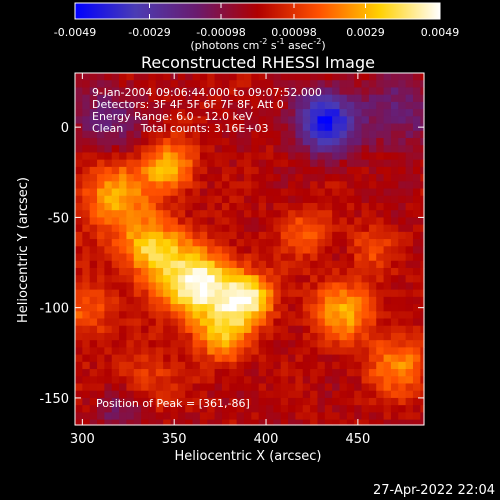 This screenshot has width=500, height=500. What do you see at coordinates (434, 490) in the screenshot?
I see `timestamp: 27-Apr-2022 22:04` at bounding box center [434, 490].